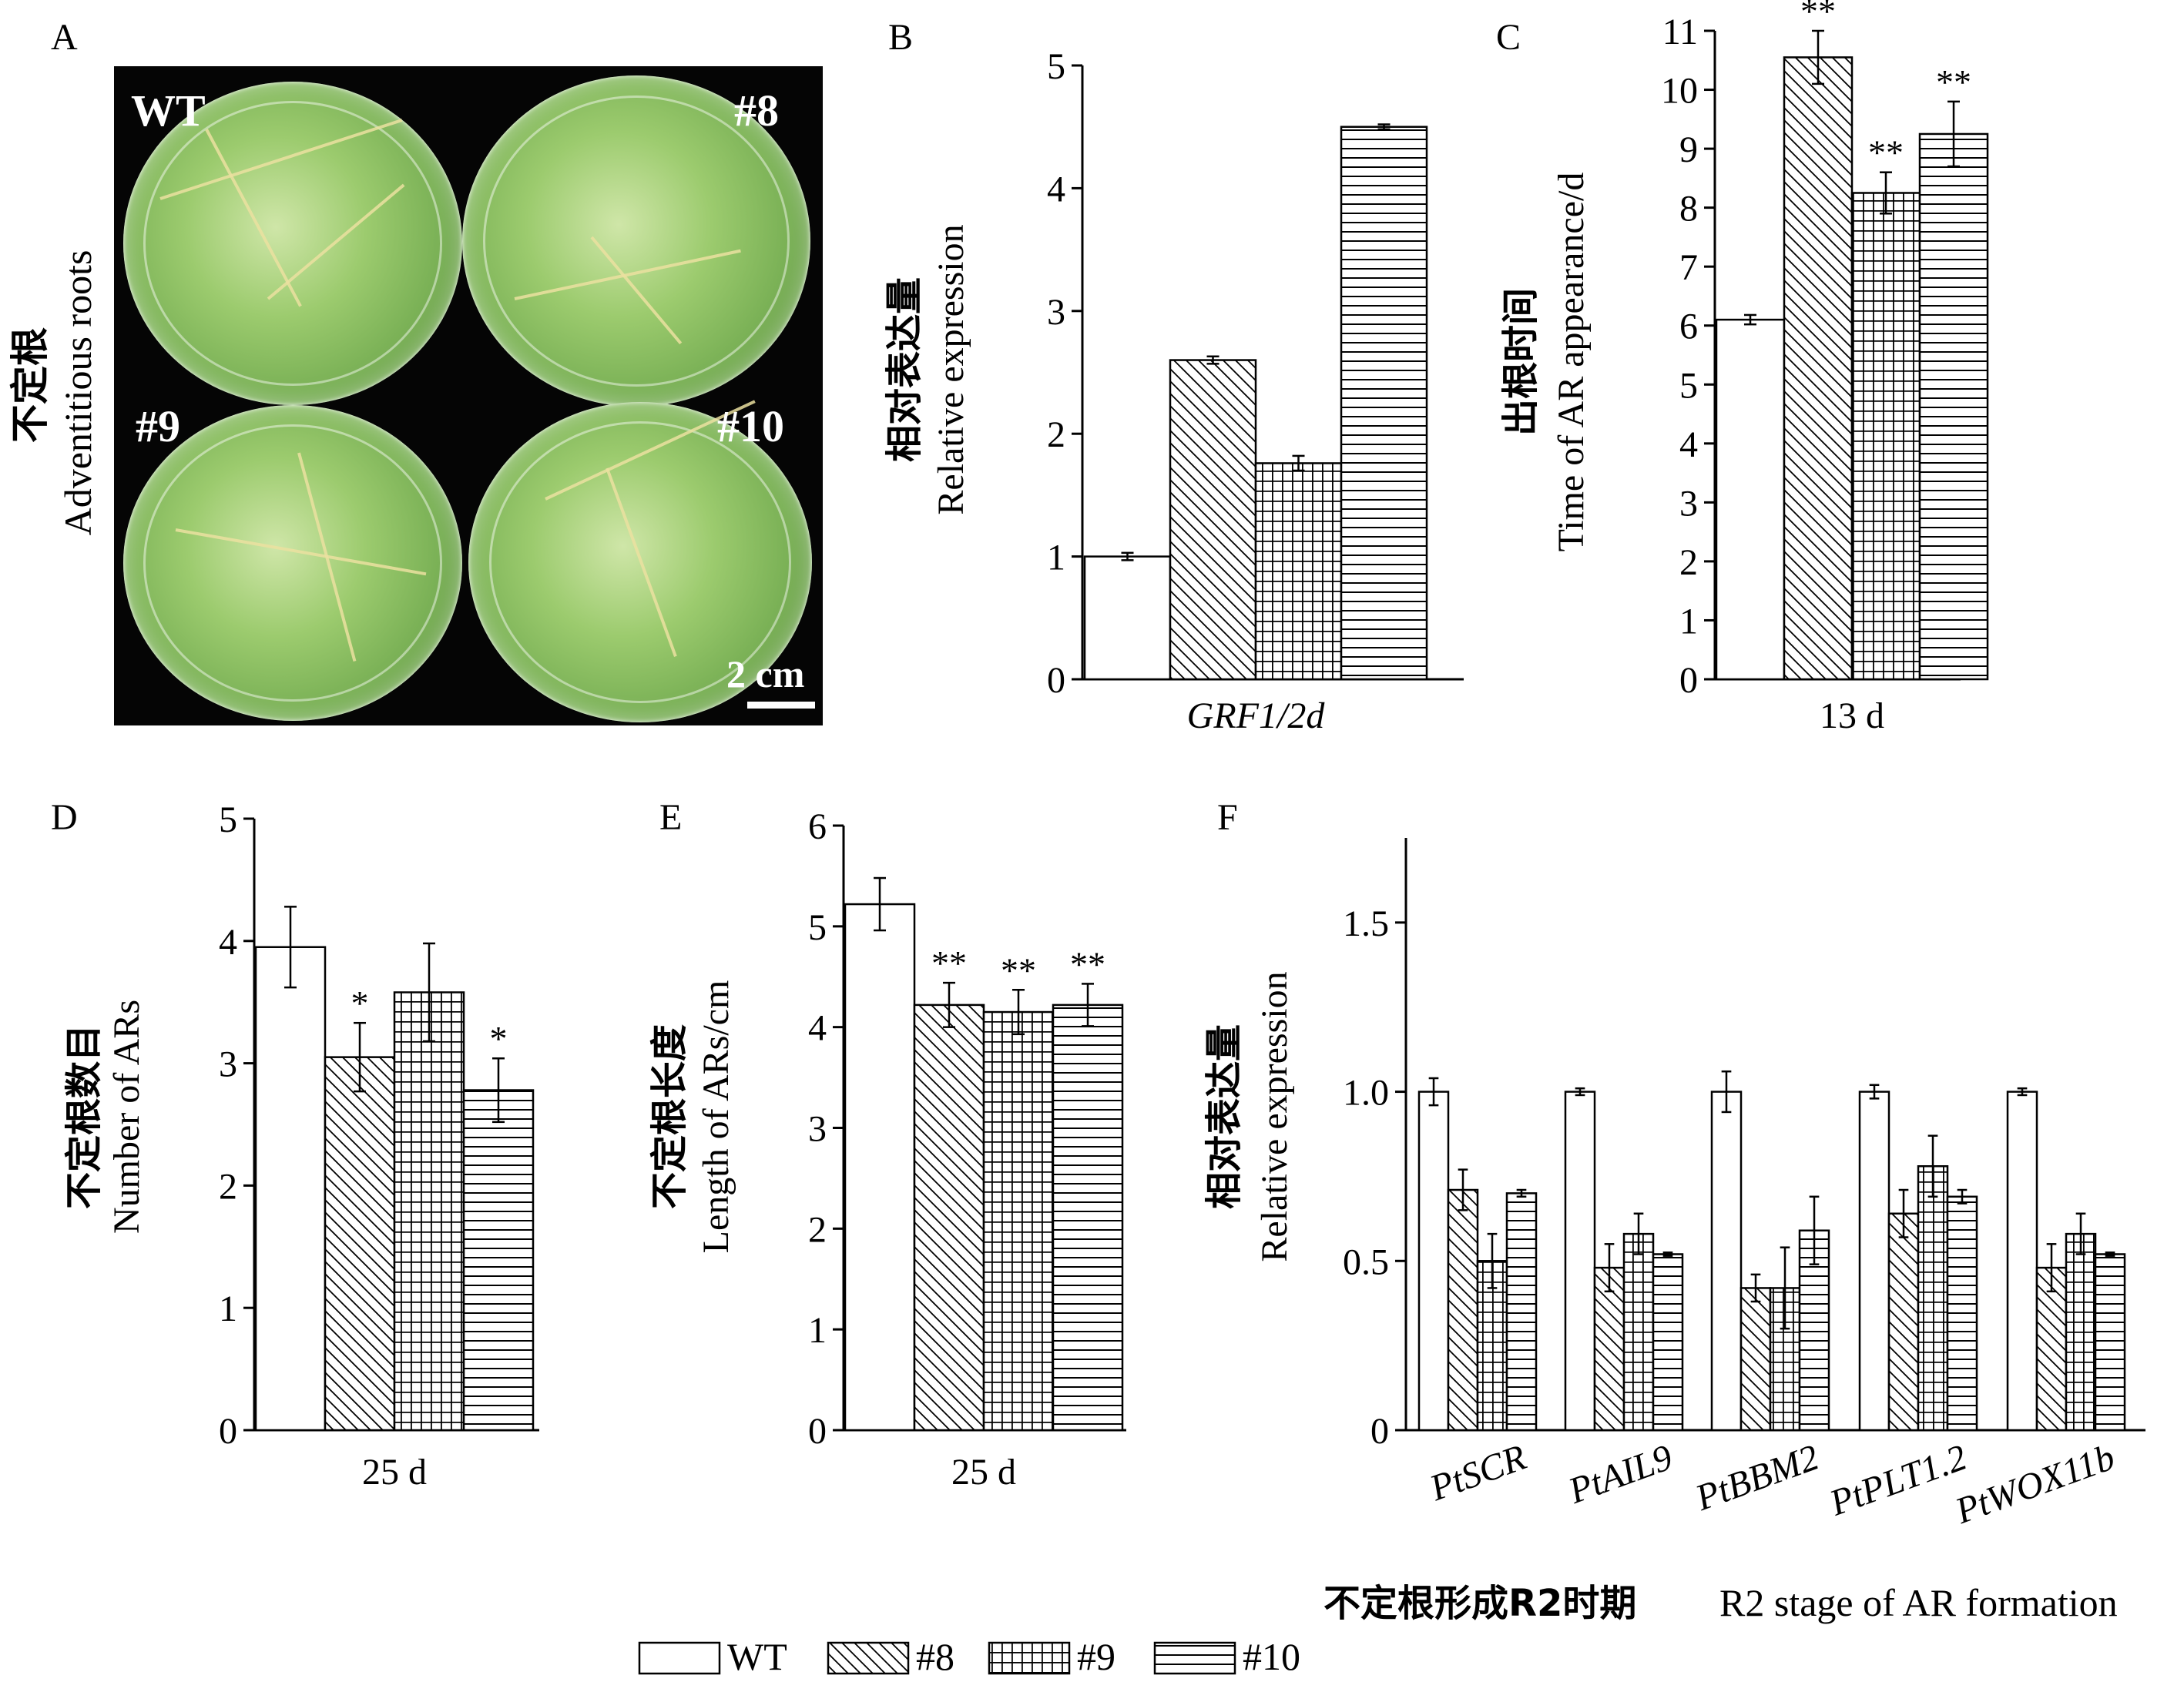 The width and height of the screenshot is (2184, 1682). Describe the element at coordinates (1056, 680) in the screenshot. I see `b-y-tick-label: 0` at that location.